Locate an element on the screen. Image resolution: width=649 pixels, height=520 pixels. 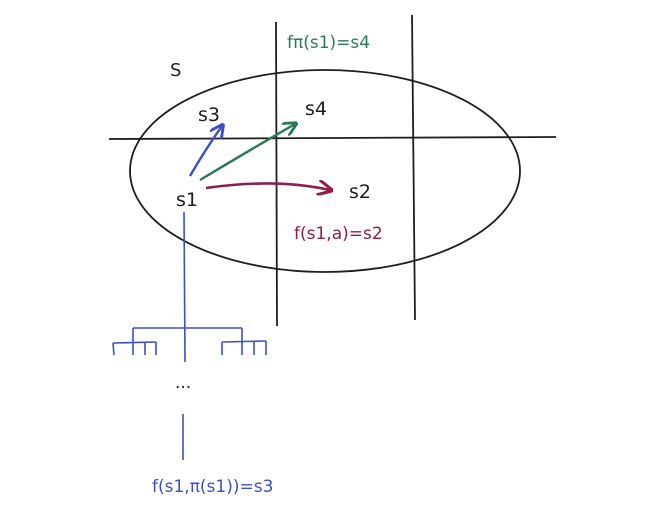
f-s1-pi-s1-label: f(s1,π(s1))=s3 is located at coordinates (212, 487).